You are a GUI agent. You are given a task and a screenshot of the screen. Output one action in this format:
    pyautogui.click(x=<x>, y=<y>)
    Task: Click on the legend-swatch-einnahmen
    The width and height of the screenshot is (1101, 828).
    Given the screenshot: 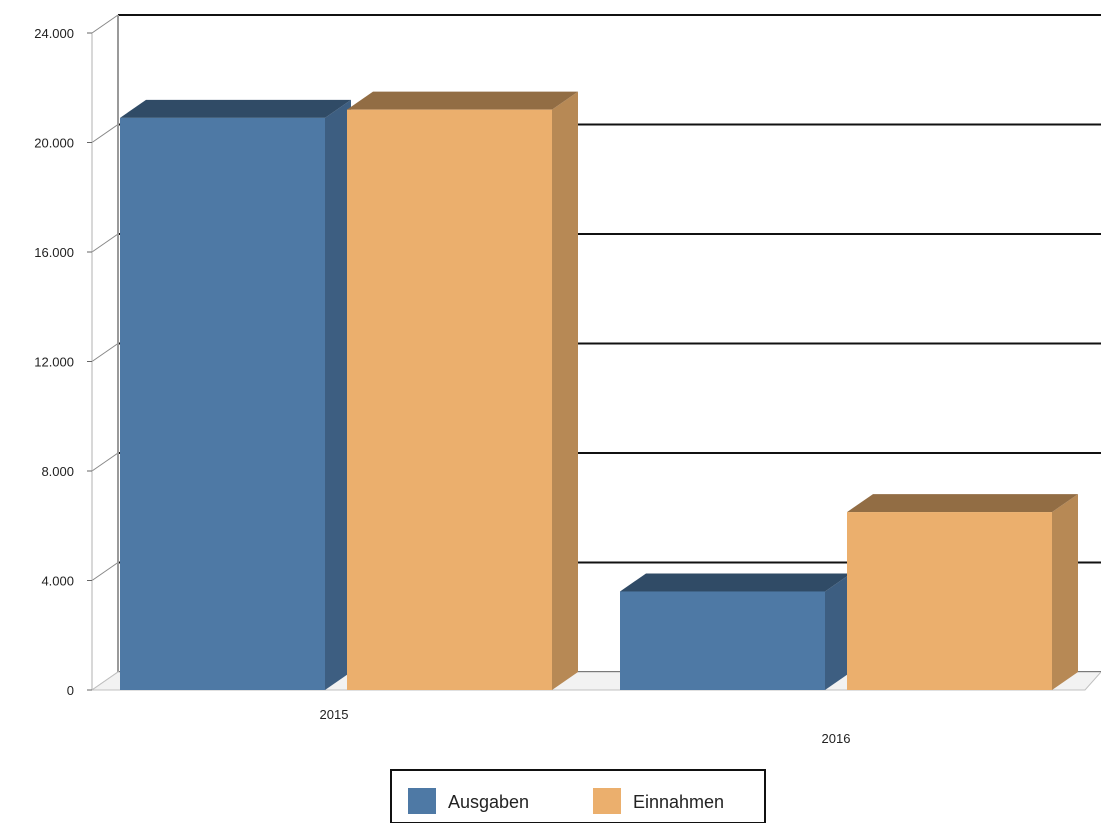 What is the action you would take?
    pyautogui.click(x=607, y=801)
    